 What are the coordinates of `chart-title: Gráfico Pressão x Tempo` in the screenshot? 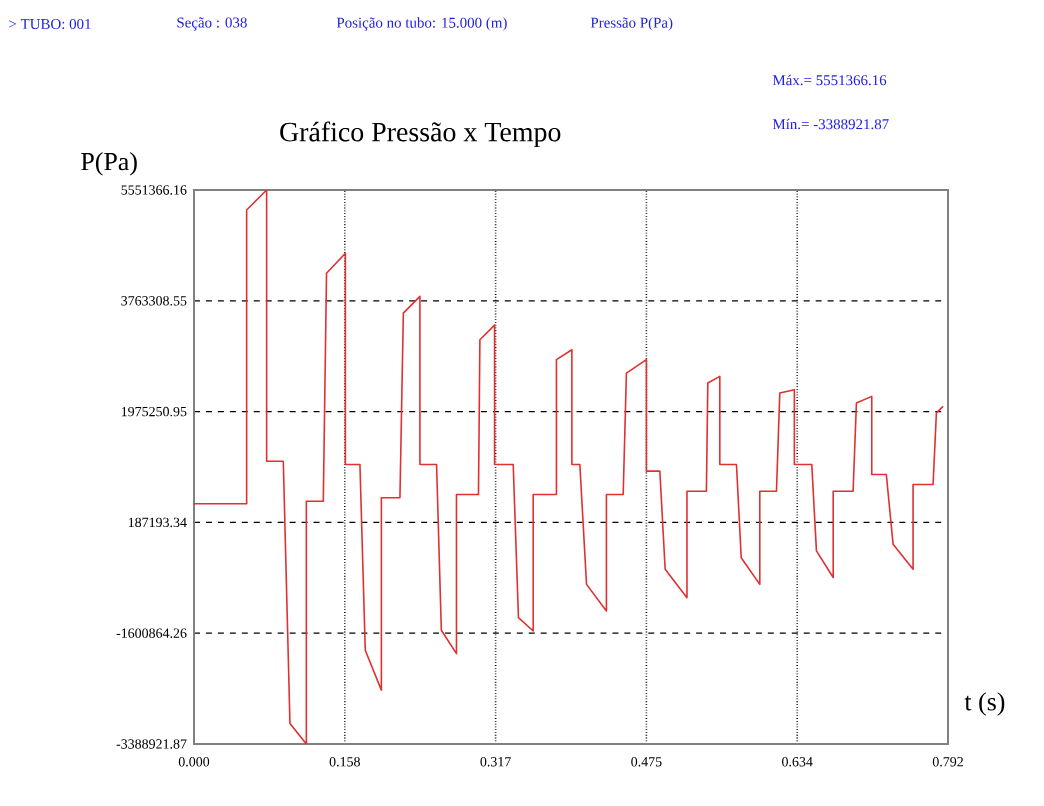 It's located at (420, 134).